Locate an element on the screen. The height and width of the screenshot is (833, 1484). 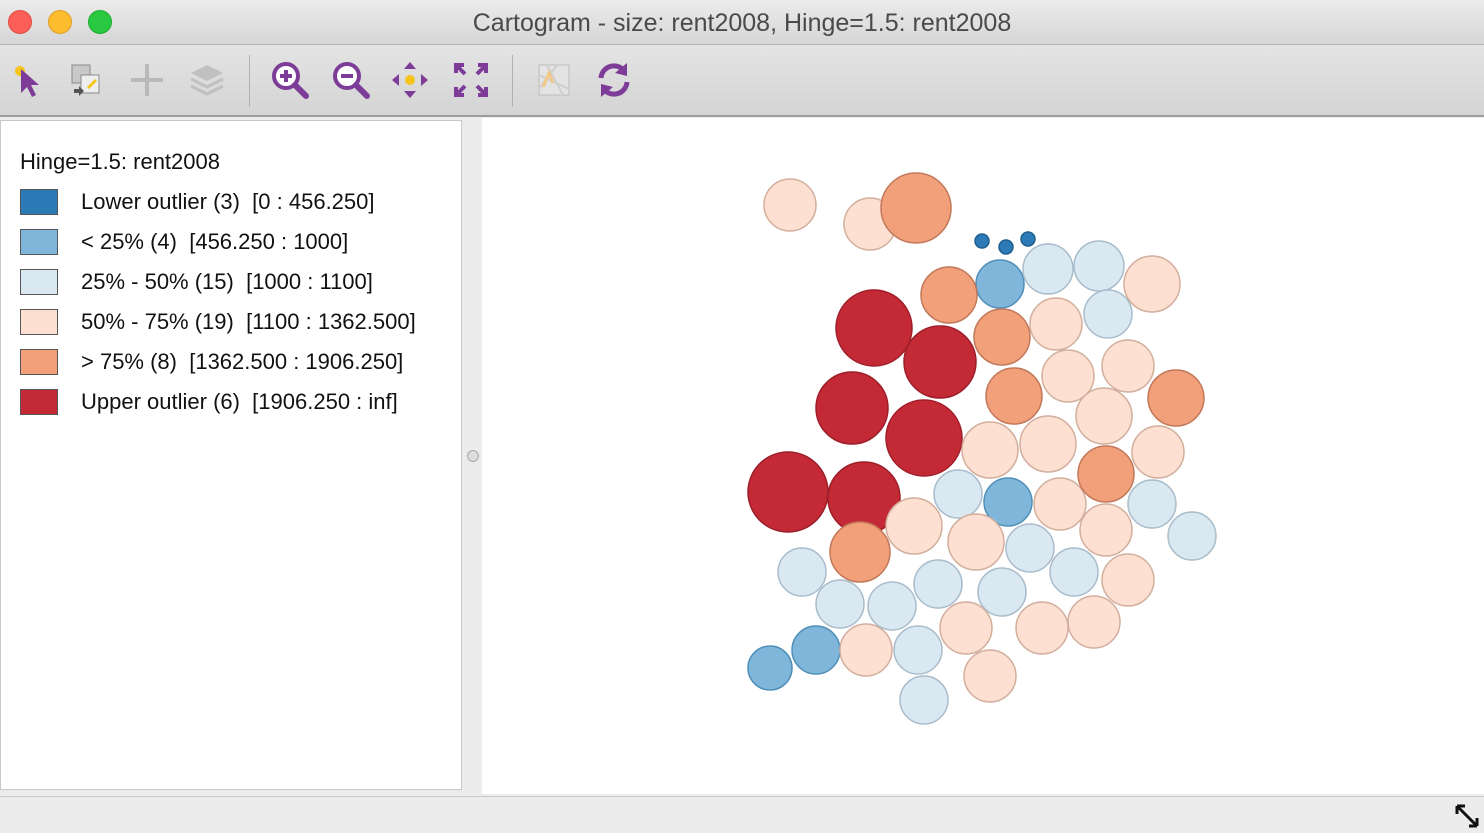
copy-map-icon is located at coordinates (86, 80).